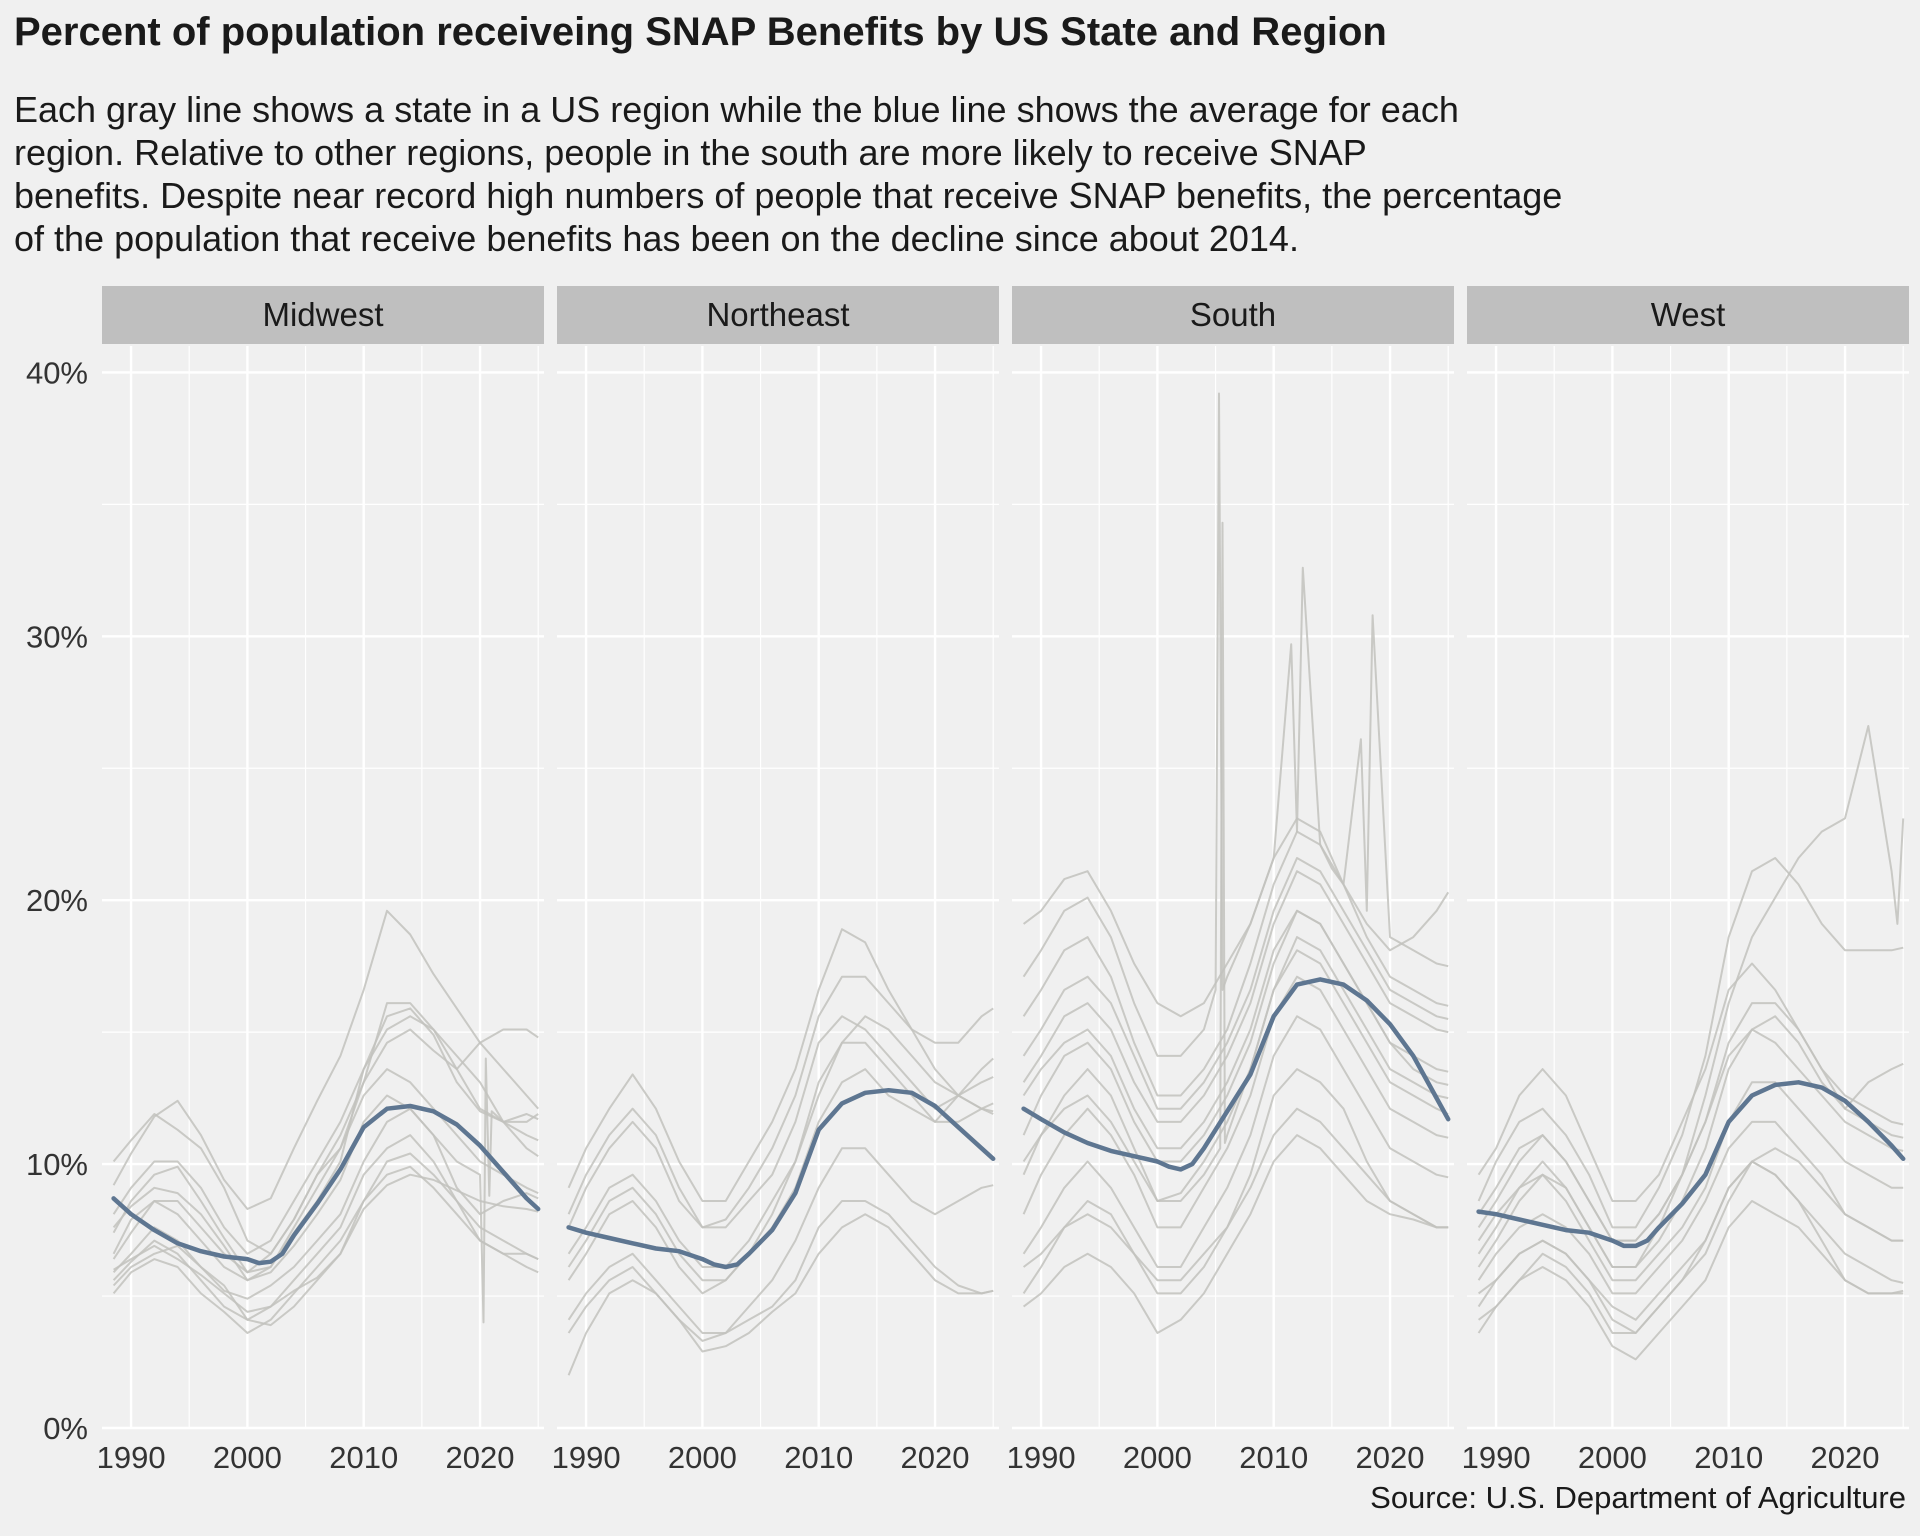 This screenshot has width=1920, height=1536. I want to click on facet-label-south: South, so click(1233, 314).